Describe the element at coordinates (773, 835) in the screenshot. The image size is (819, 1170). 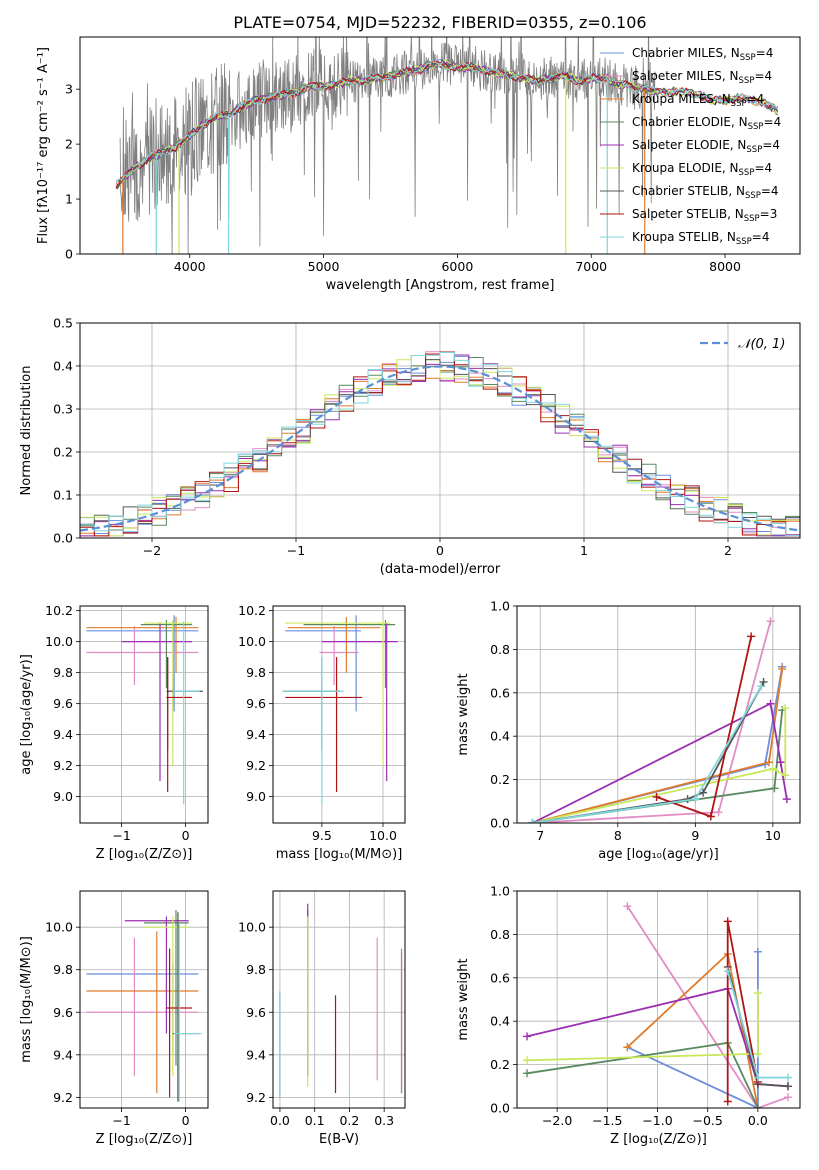
I see `x-tick-label: 10` at that location.